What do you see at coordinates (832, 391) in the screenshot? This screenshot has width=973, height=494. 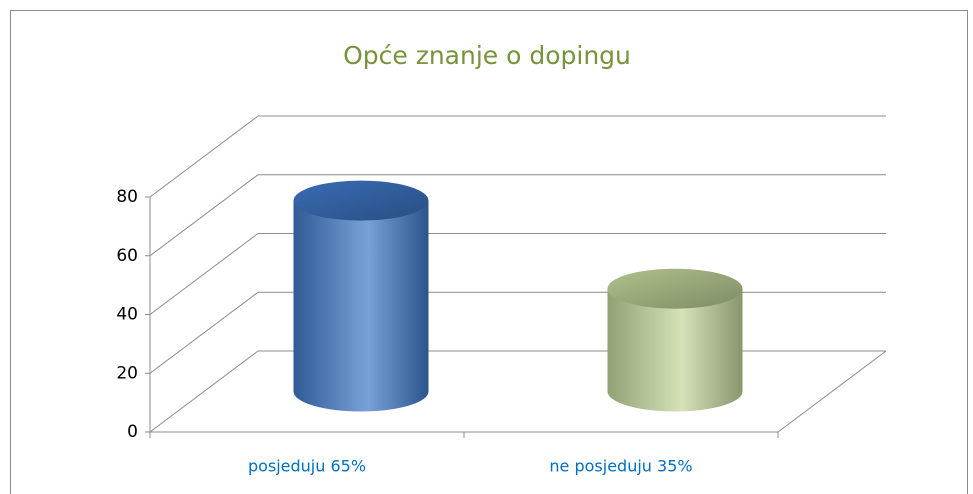 I see `floor-edge` at bounding box center [832, 391].